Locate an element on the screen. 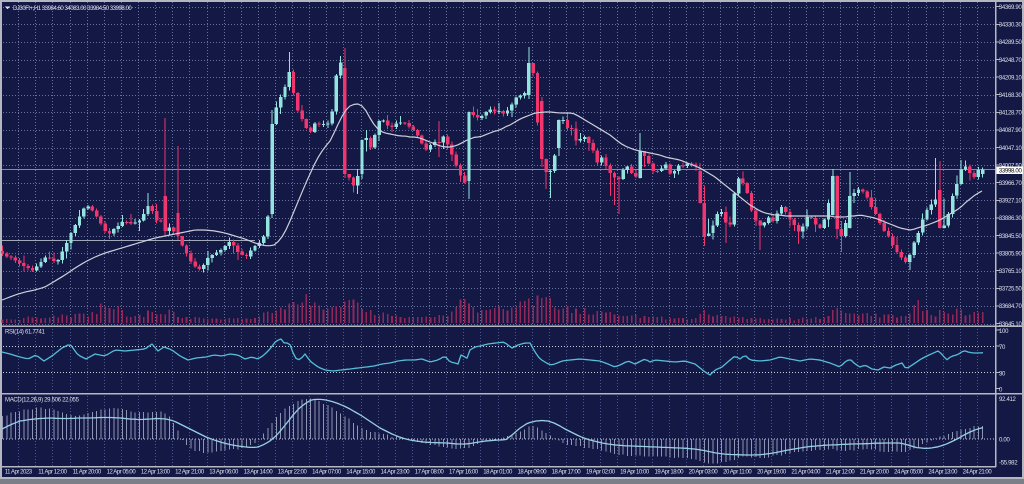  svg-text: 34047.10 is located at coordinates (1011, 149).